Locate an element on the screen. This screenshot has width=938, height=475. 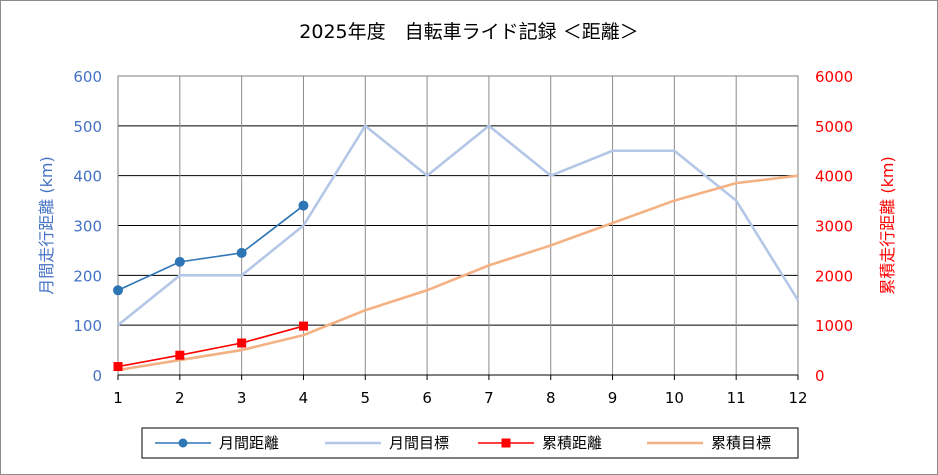
right-axis-tick-label: 0 is located at coordinates (820, 376).